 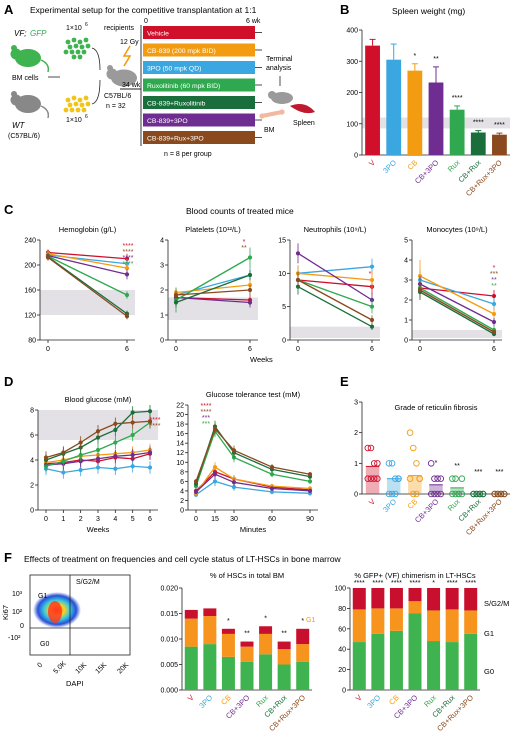 What do you see at coordinates (155, 420) in the screenshot?
I see `blood-sig: ****` at bounding box center [155, 420].